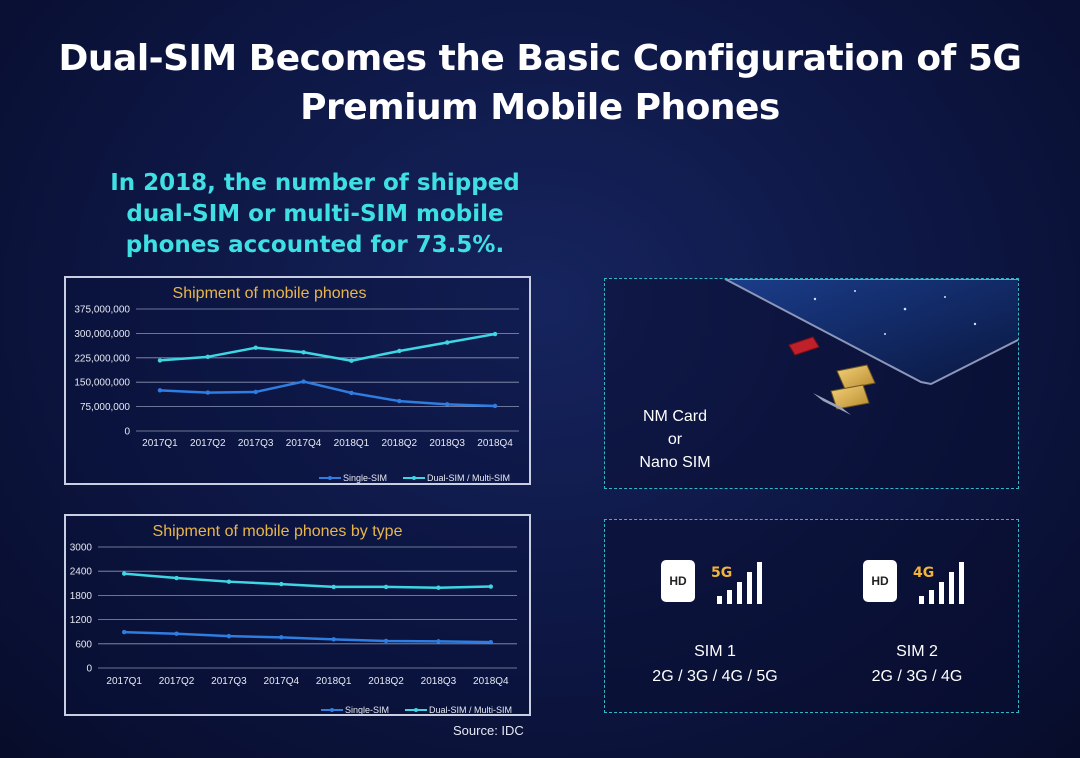 The width and height of the screenshot is (1080, 758). What do you see at coordinates (315, 183) in the screenshot?
I see `headline-line-1: In 2018, the number of shipped` at bounding box center [315, 183].